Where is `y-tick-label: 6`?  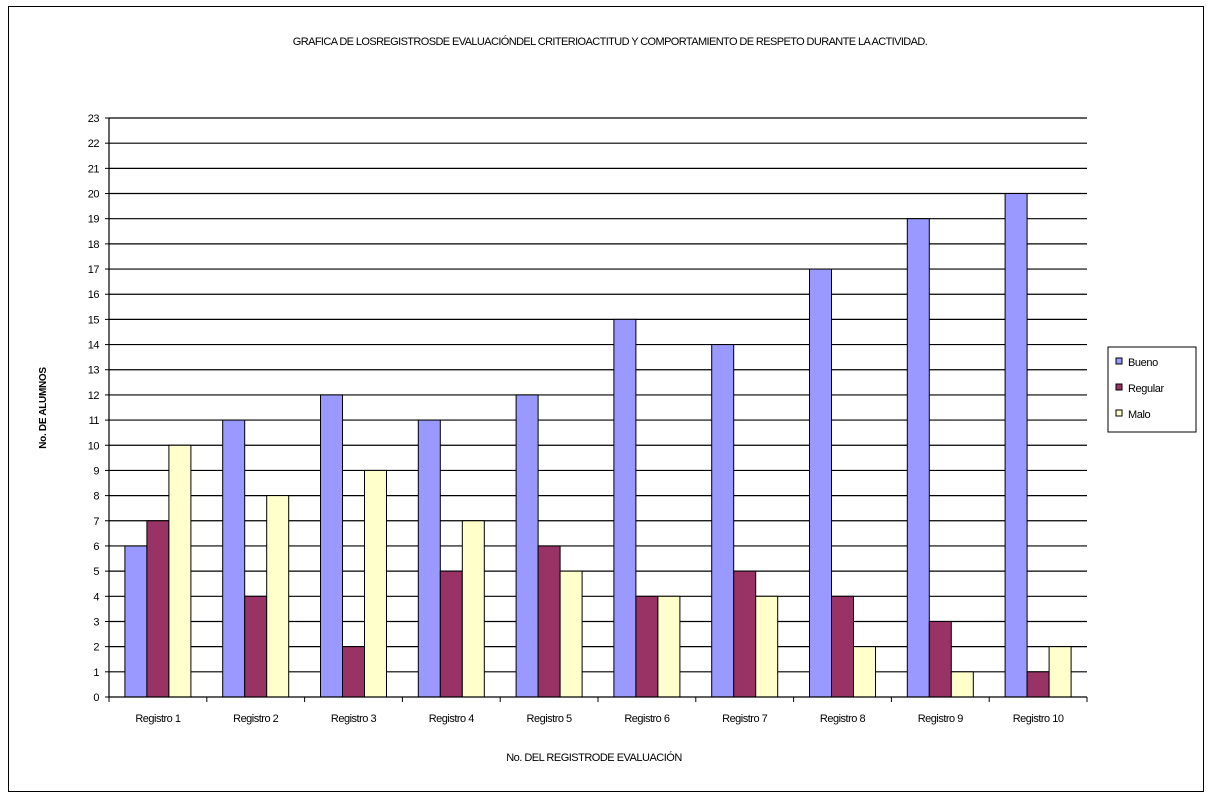 y-tick-label: 6 is located at coordinates (96, 547).